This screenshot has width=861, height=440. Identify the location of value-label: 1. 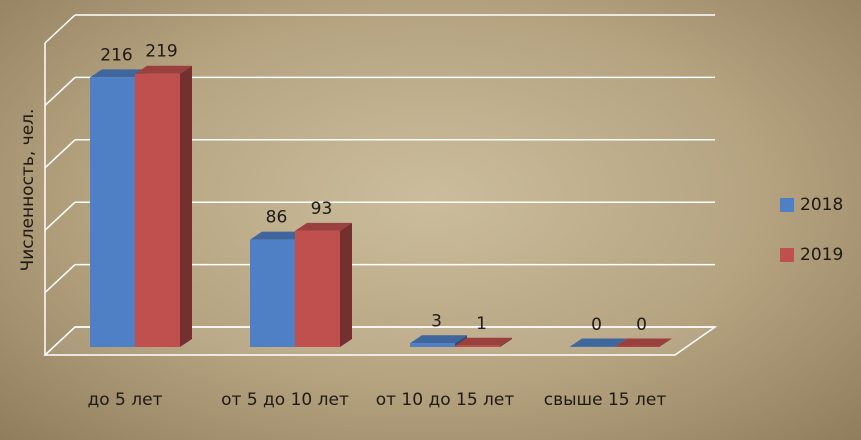
(481, 324).